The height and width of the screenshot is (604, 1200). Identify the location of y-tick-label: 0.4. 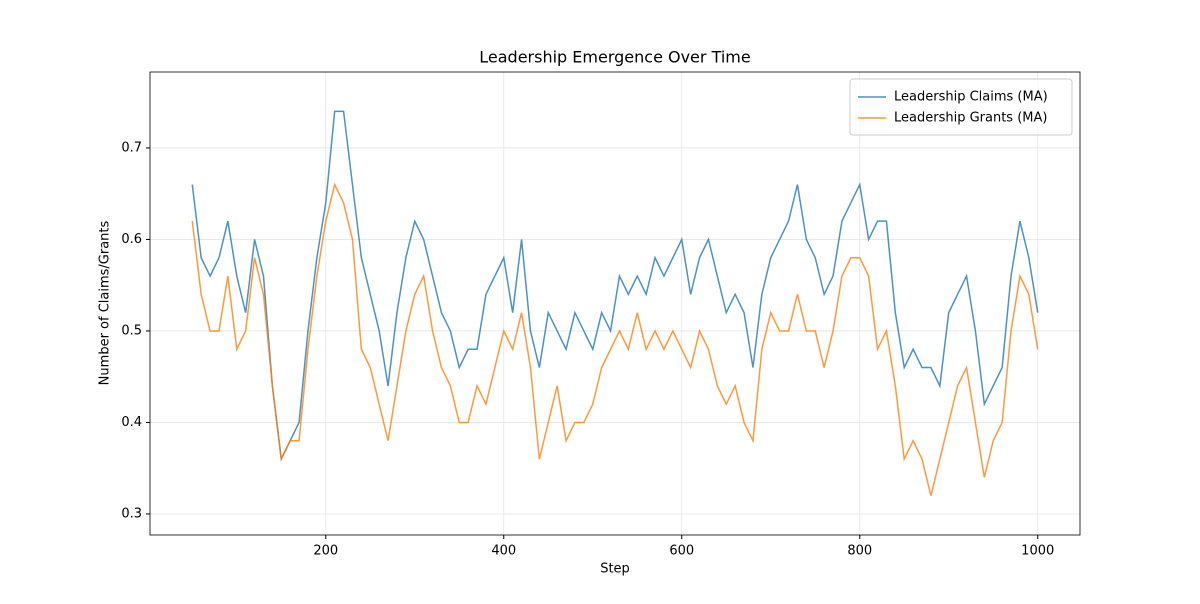
(131, 422).